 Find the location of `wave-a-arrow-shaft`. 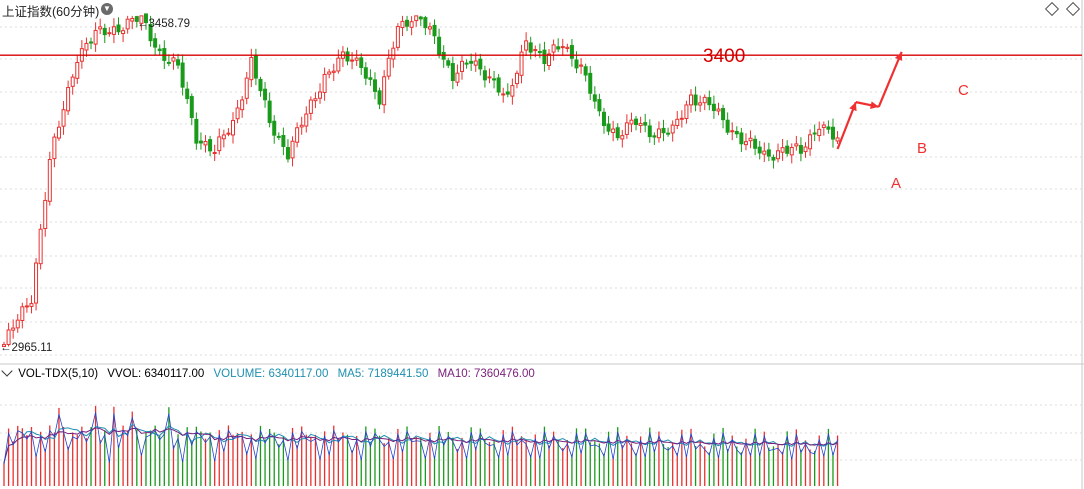

wave-a-arrow-shaft is located at coordinates (846, 125).